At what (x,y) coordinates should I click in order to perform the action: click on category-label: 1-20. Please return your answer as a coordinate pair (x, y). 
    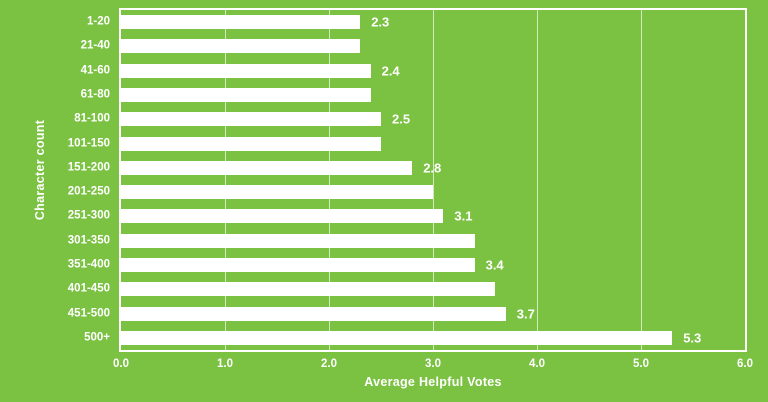
    Looking at the image, I should click on (98, 21).